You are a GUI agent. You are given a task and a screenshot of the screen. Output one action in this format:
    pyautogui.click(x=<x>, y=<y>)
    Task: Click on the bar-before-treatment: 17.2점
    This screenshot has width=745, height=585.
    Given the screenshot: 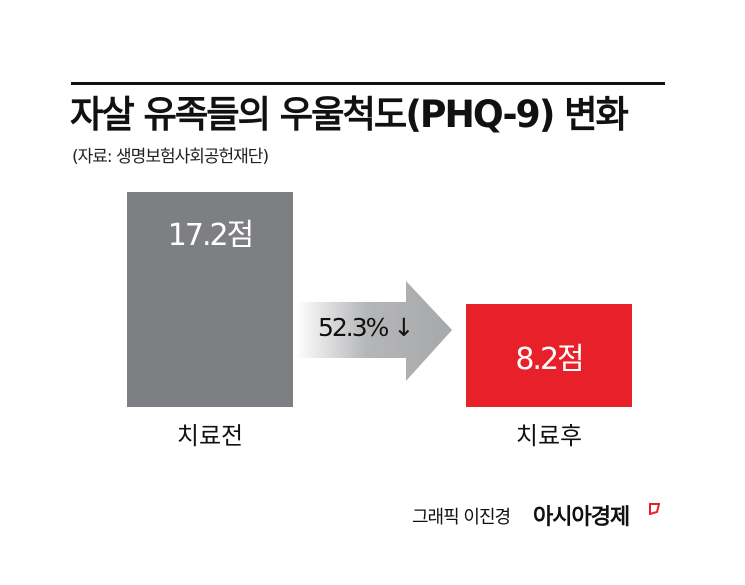 What is the action you would take?
    pyautogui.click(x=210, y=299)
    